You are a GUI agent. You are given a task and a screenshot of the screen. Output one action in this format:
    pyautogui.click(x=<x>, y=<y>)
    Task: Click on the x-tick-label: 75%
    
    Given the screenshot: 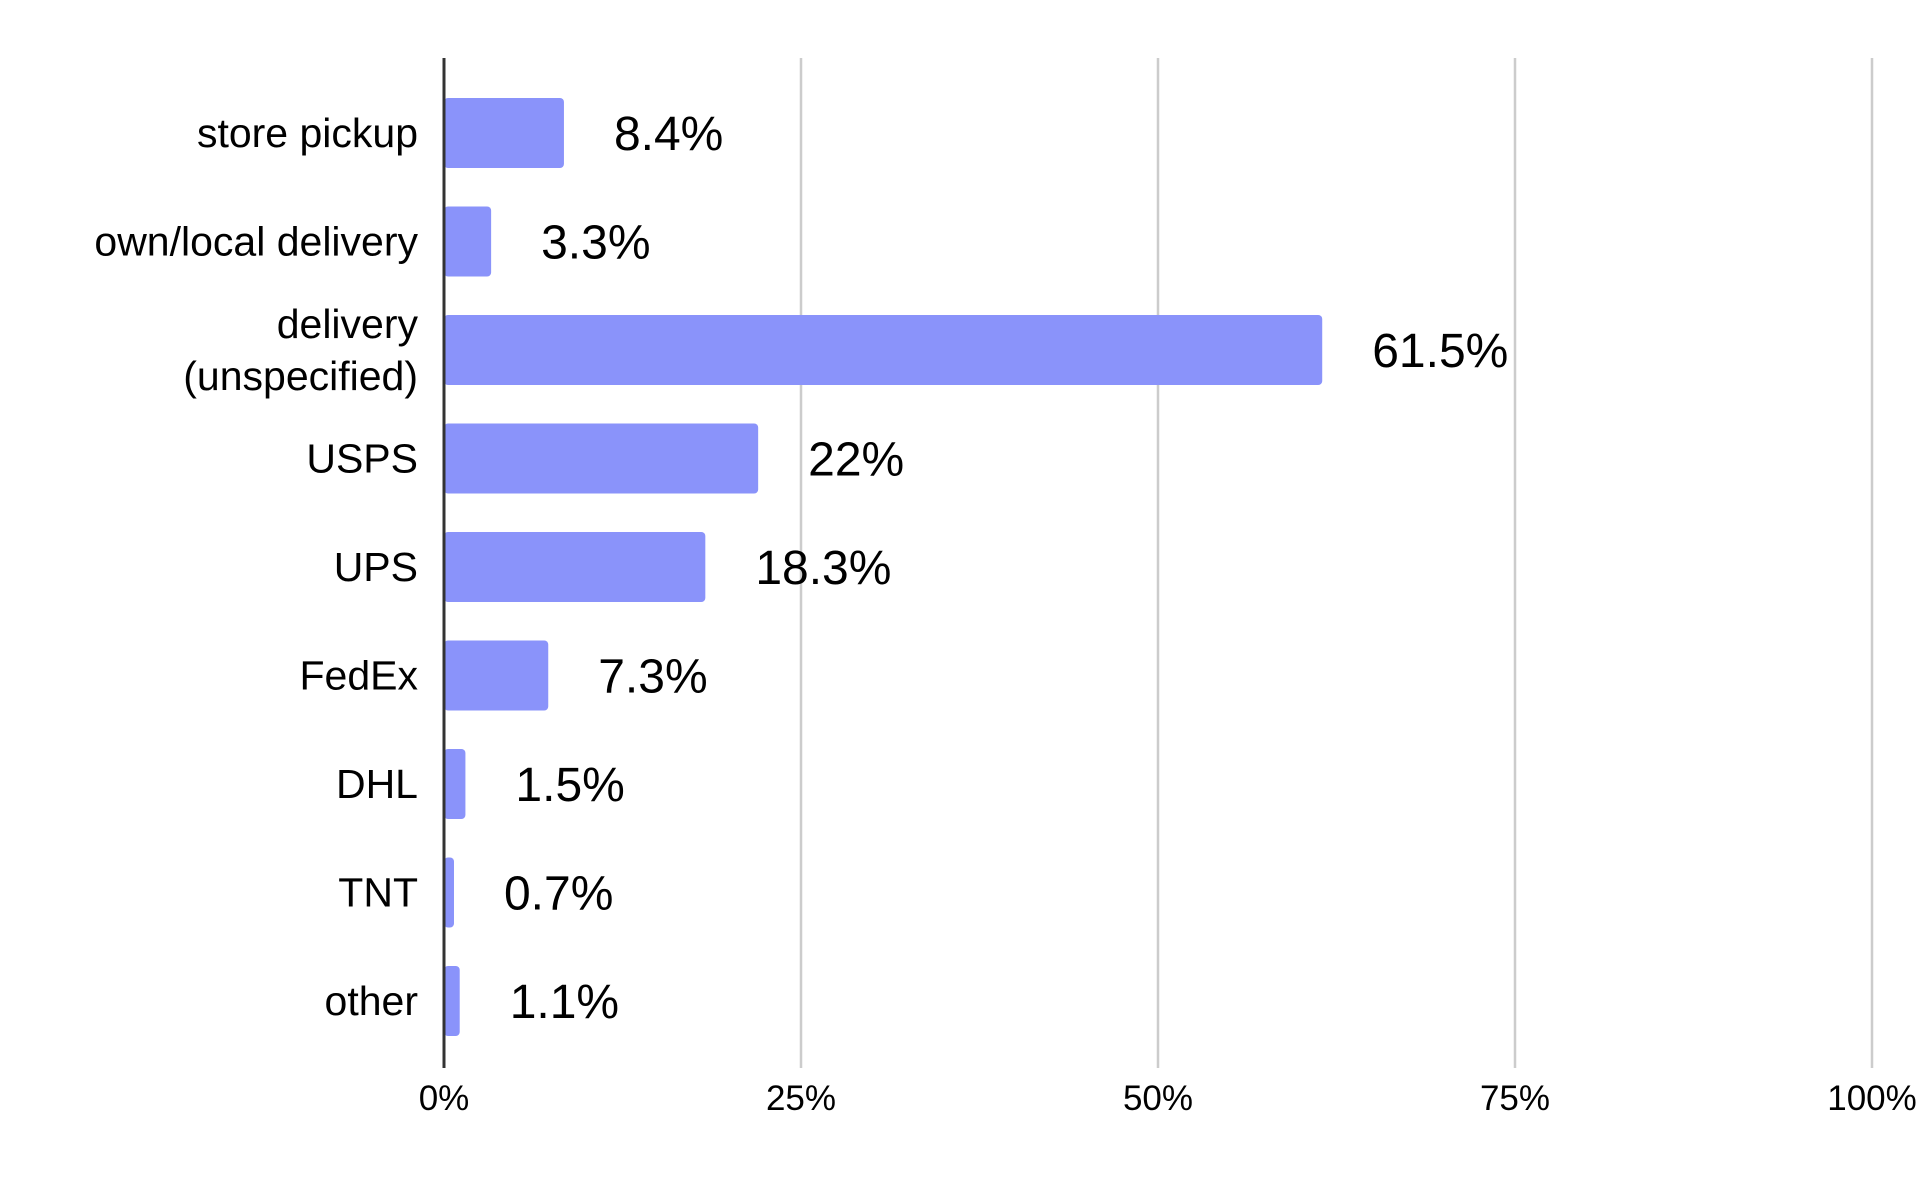 What is the action you would take?
    pyautogui.click(x=1515, y=1098)
    